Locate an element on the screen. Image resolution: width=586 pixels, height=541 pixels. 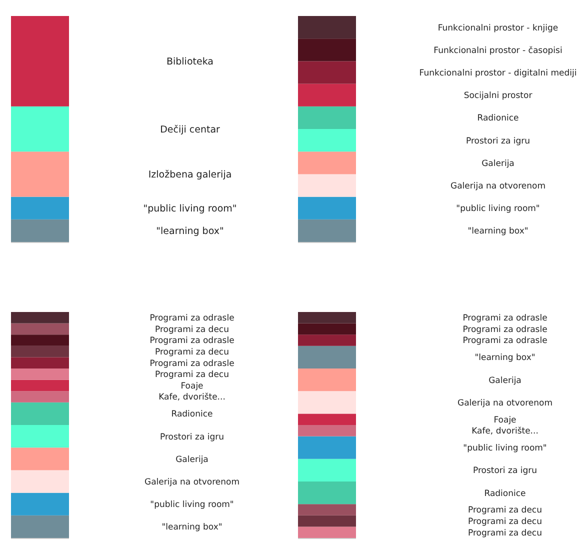
text: Dečiji centar is located at coordinates (190, 130).